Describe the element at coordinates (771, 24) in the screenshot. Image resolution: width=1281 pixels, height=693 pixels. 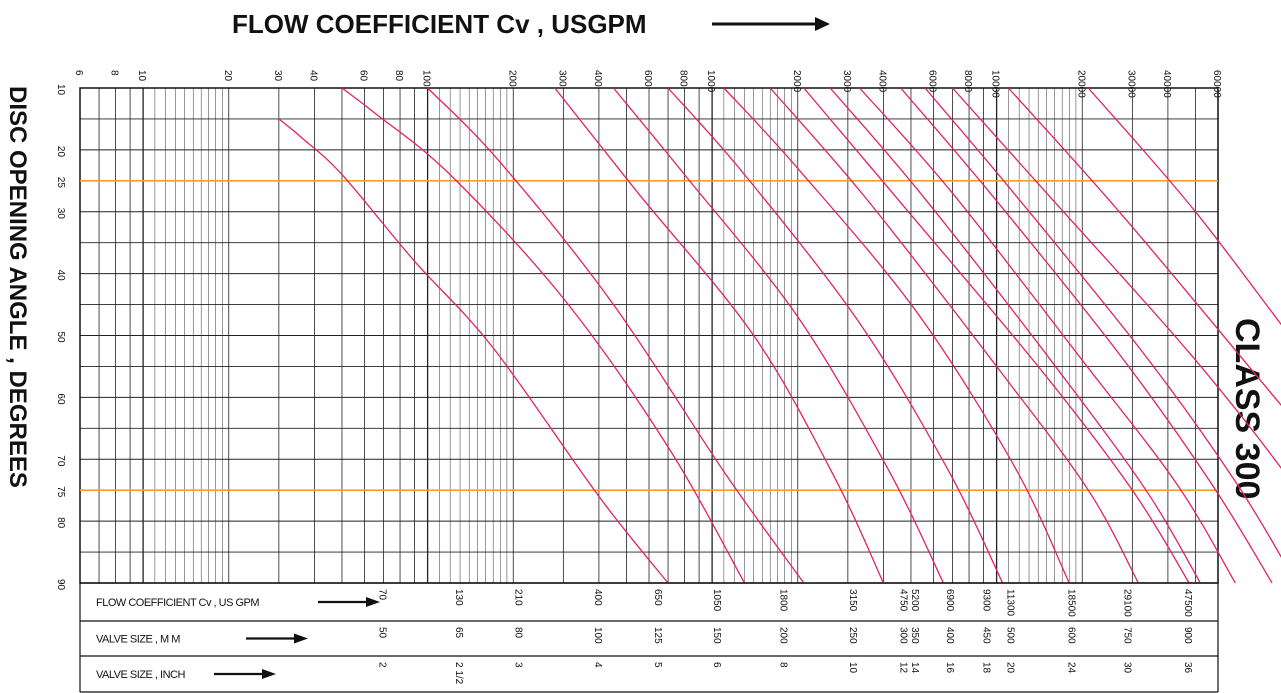
I see `title-arrow` at that location.